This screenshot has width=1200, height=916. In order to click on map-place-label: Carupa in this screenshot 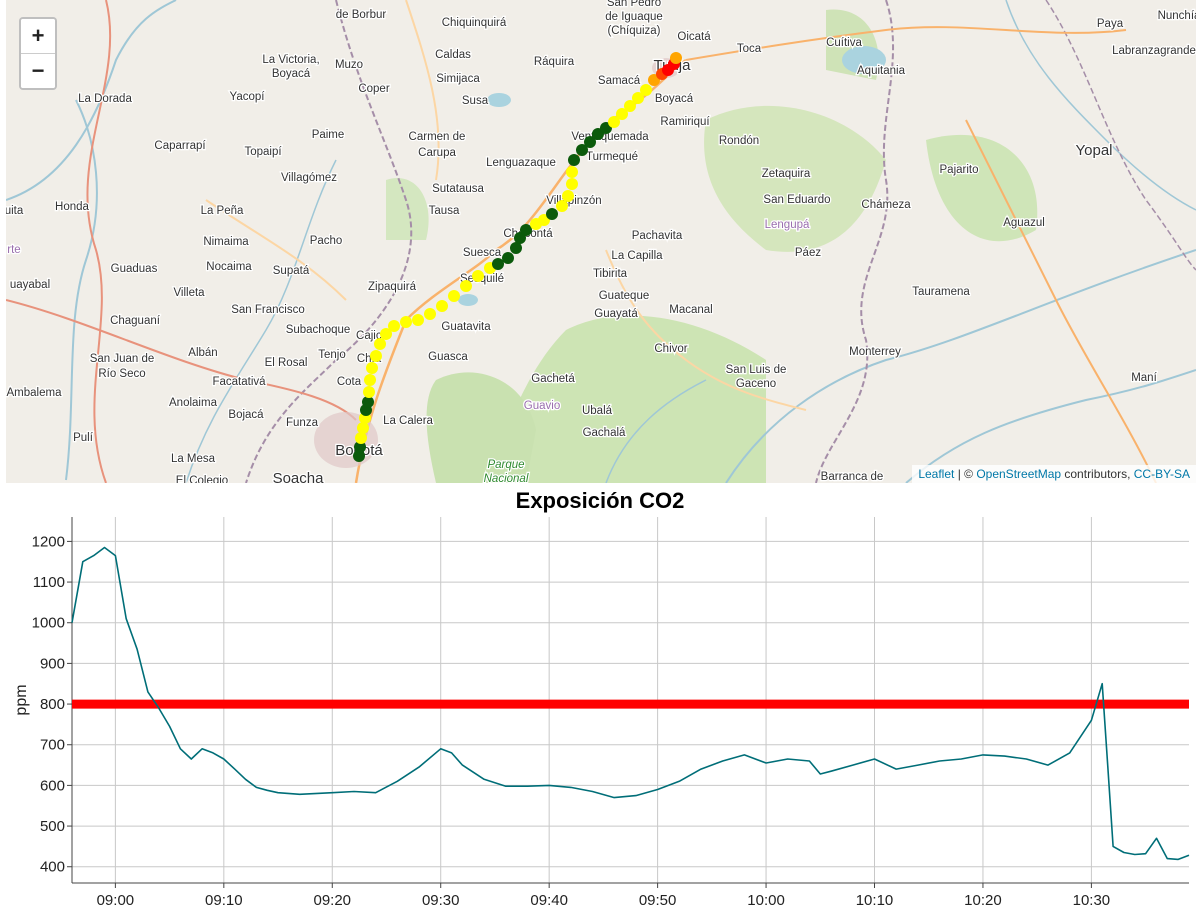, I will do `click(437, 153)`.